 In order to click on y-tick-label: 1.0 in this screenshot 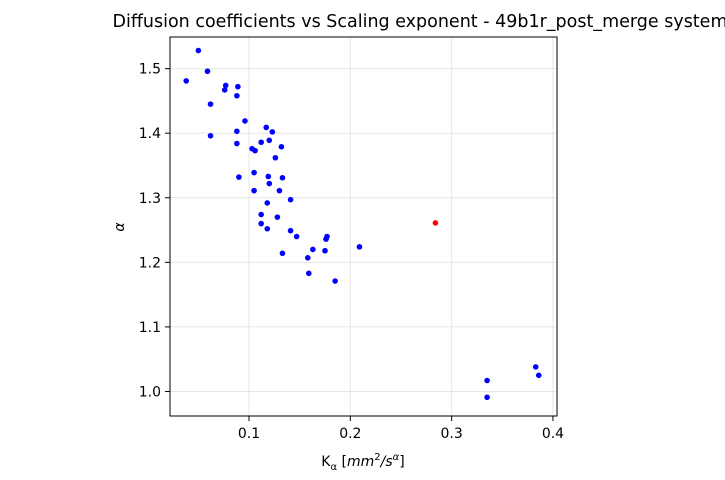, I will do `click(150, 392)`.